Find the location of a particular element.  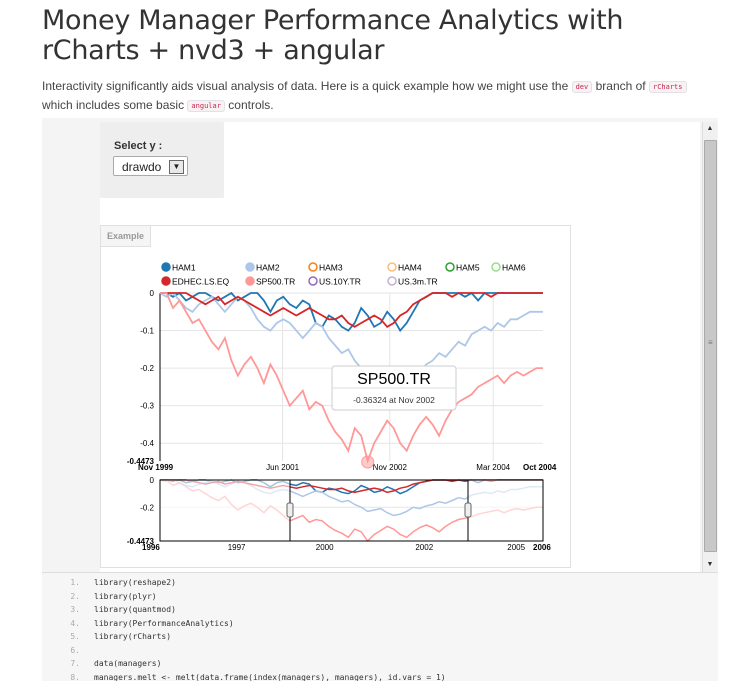

select-y-value: drawdo is located at coordinates (141, 167).